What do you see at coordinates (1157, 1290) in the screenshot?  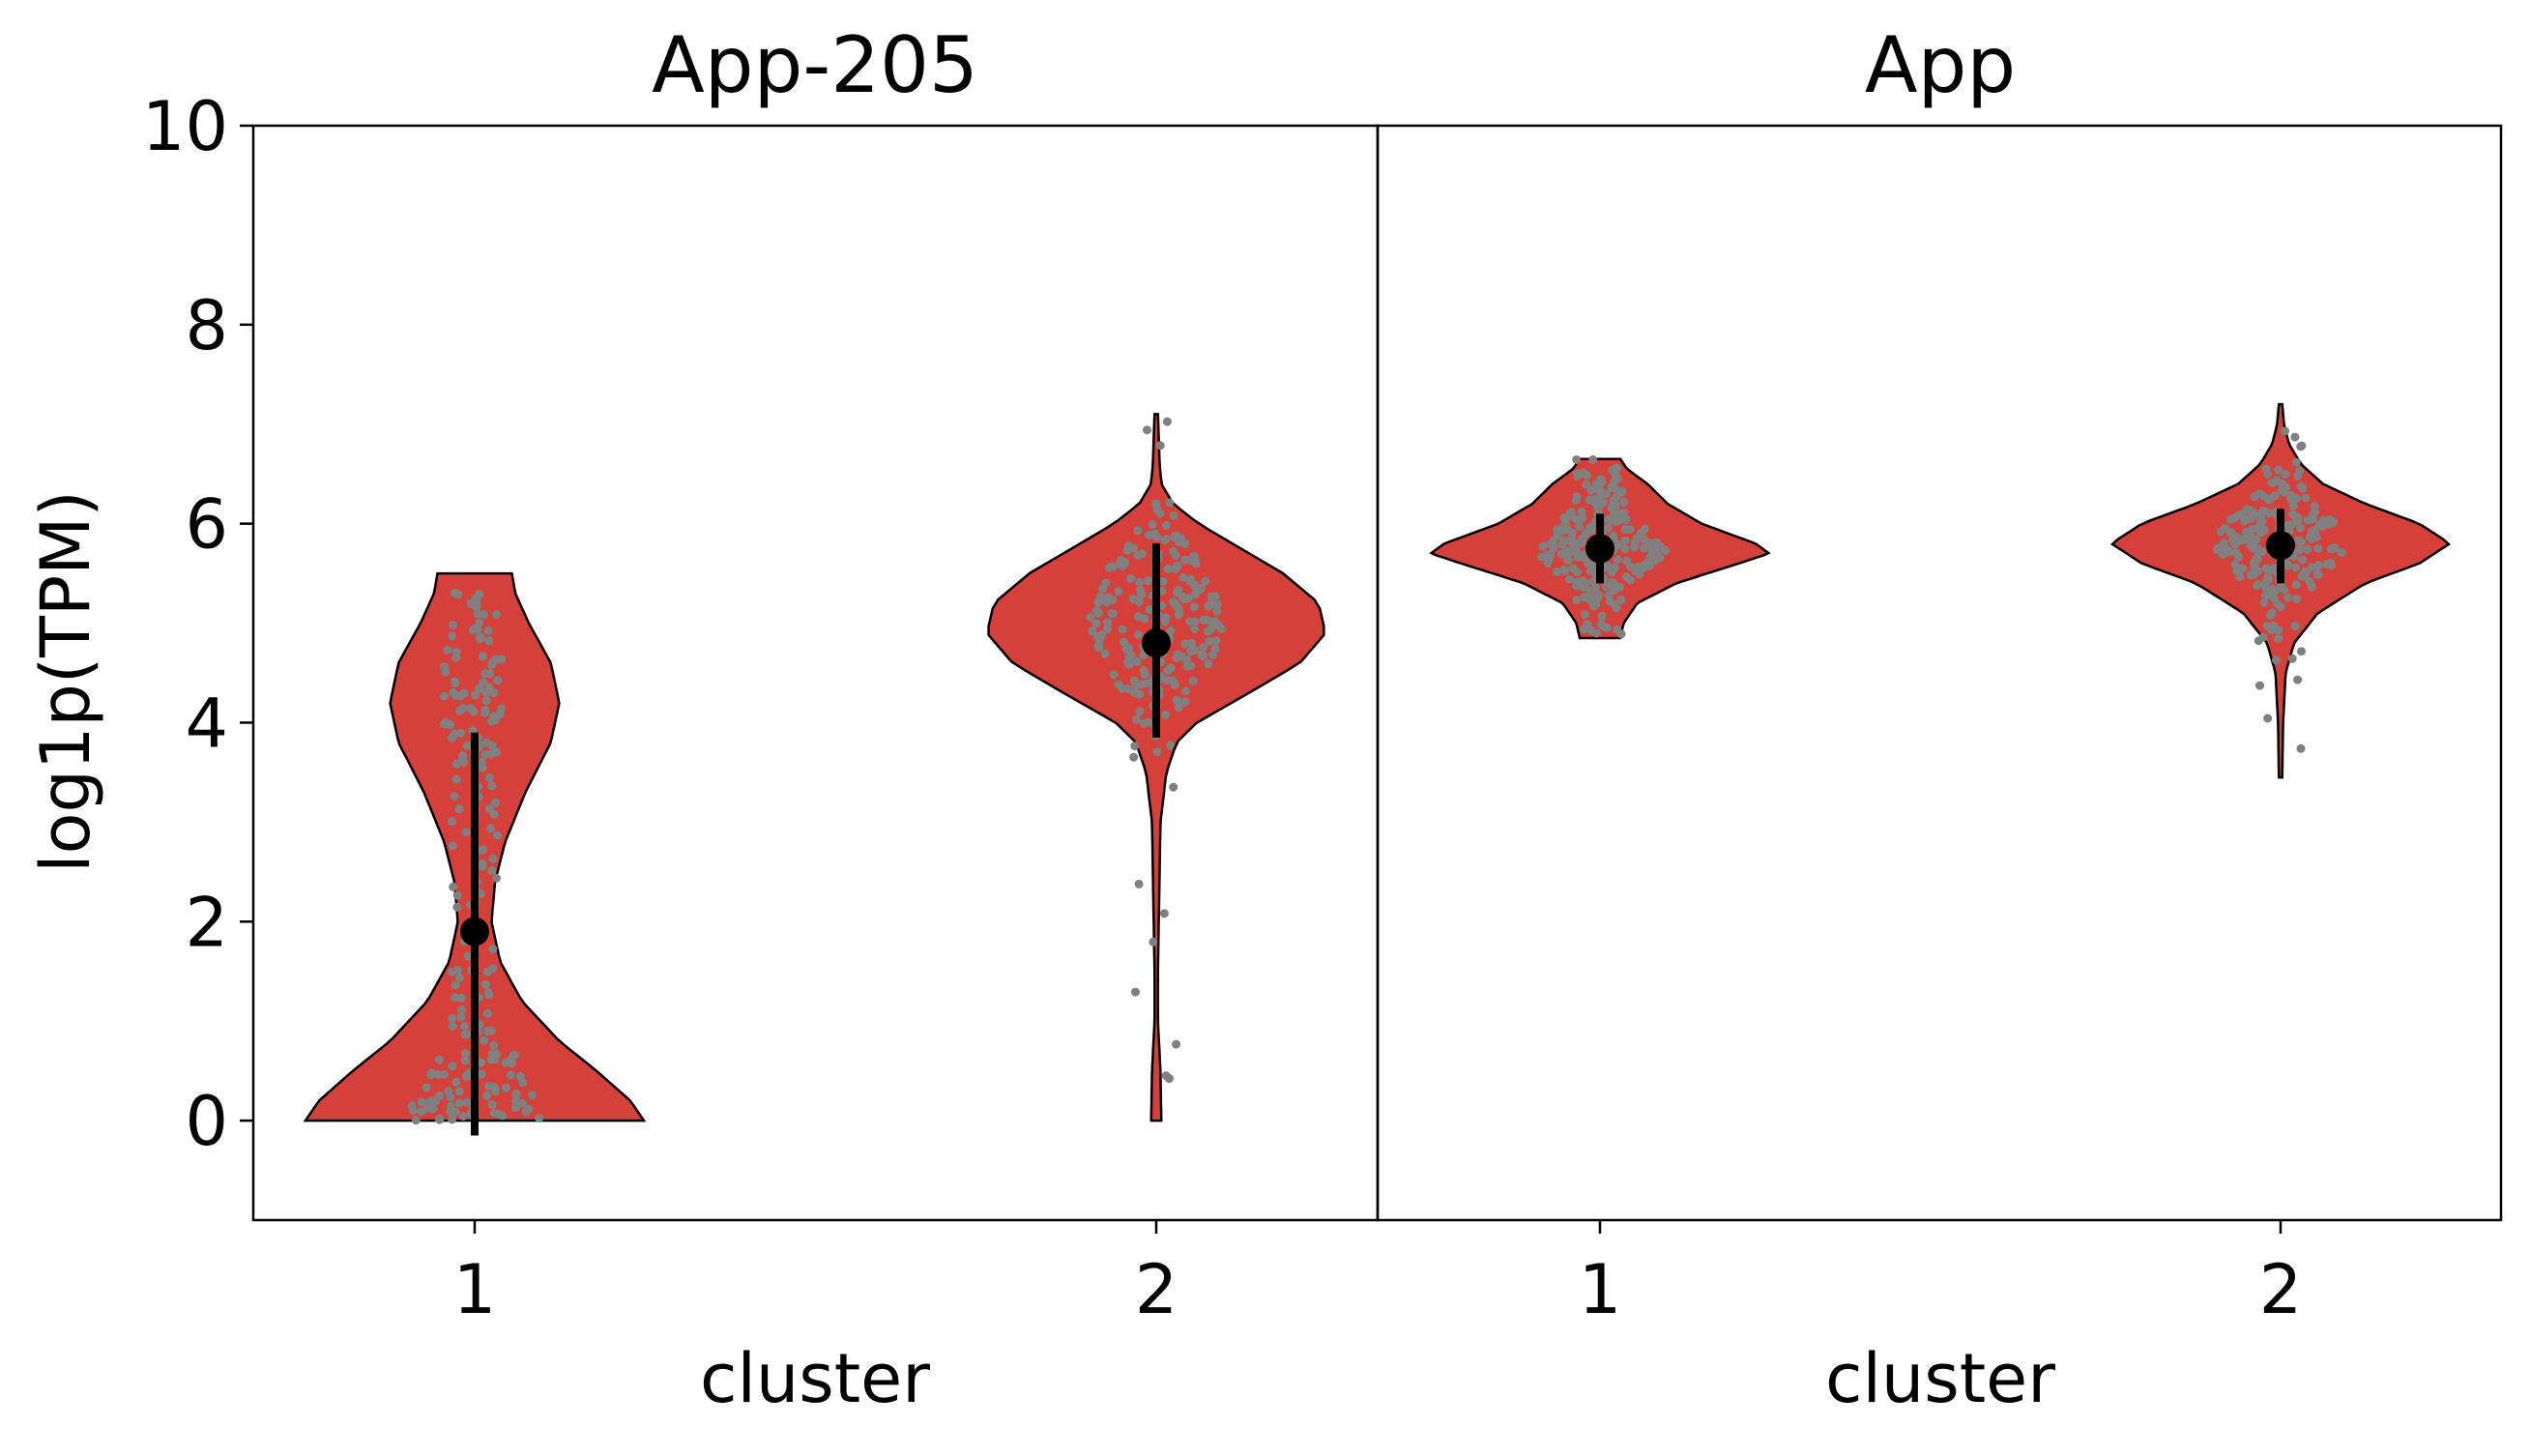 I see `x-tick-label: 2` at bounding box center [1157, 1290].